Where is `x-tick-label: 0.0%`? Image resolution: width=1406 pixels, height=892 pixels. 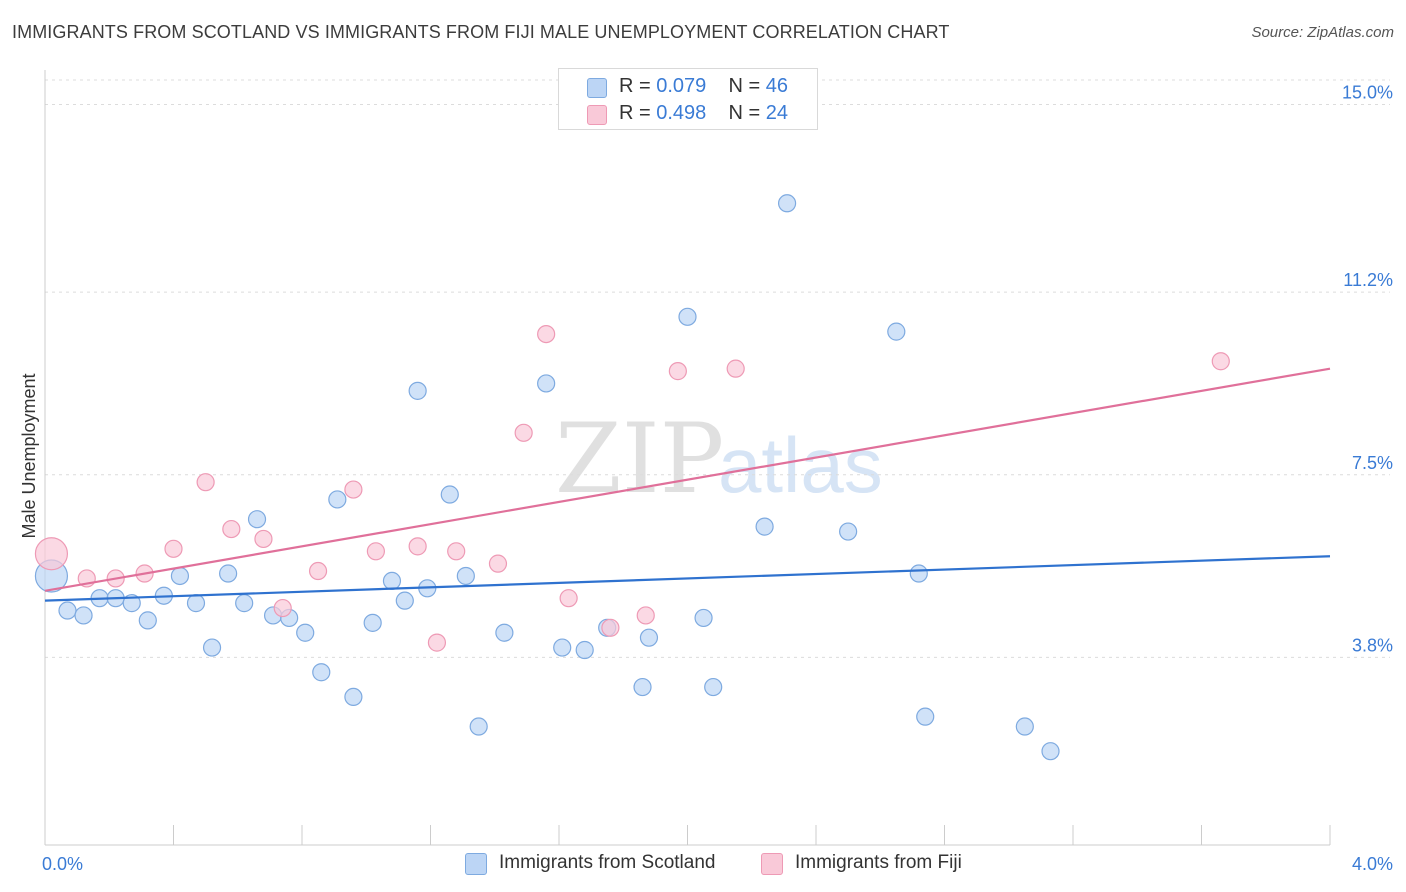 x-tick-label: 0.0% is located at coordinates (62, 864).